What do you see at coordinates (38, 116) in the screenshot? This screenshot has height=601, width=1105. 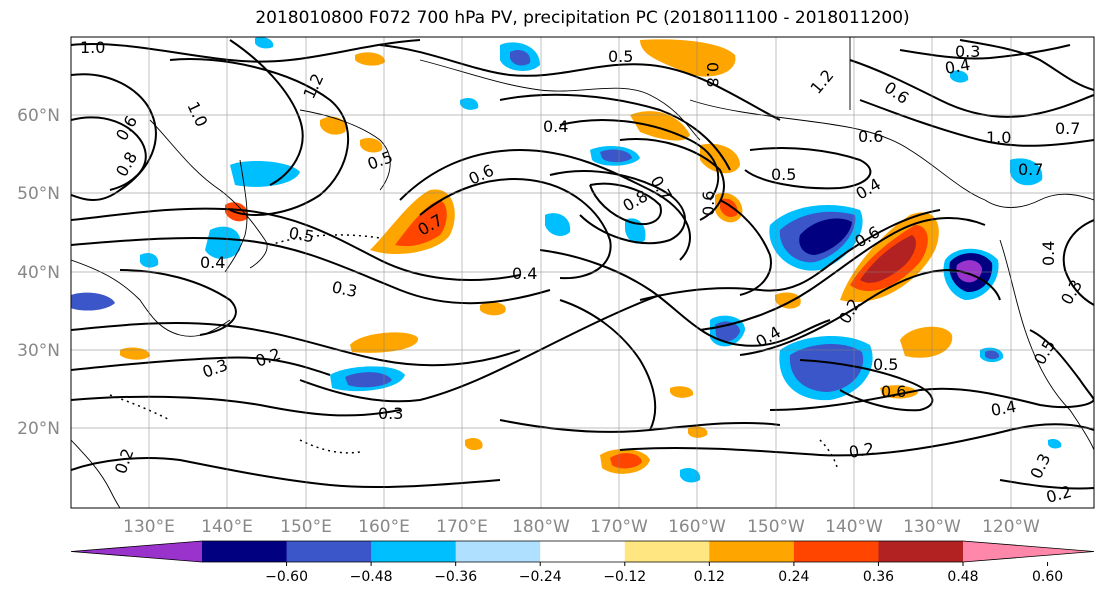 I see `lat-label: 60°N` at bounding box center [38, 116].